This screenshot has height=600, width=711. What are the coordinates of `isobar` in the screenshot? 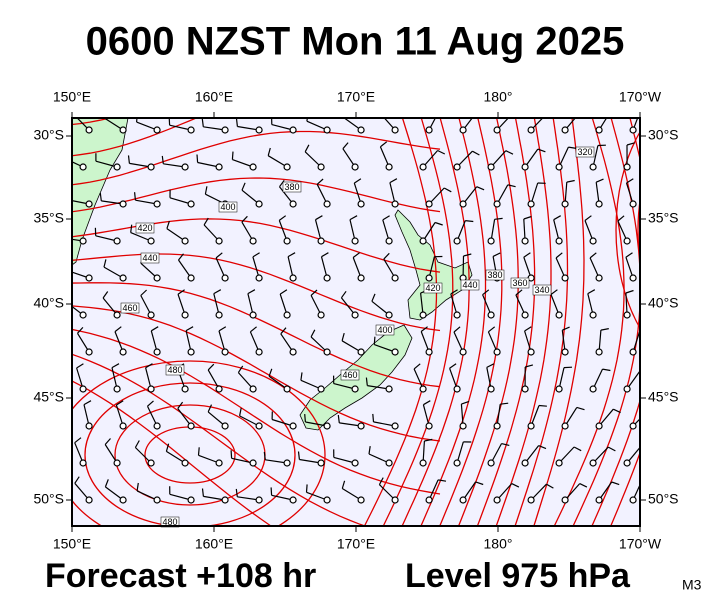 It's located at (541, 322).